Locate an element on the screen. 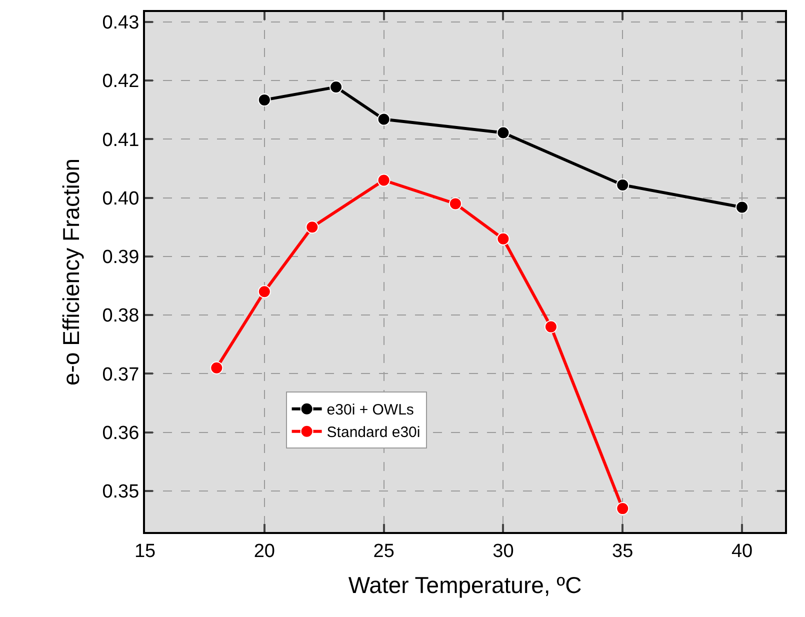 The image size is (805, 617). y-tick-label: 0.39 is located at coordinates (121, 257).